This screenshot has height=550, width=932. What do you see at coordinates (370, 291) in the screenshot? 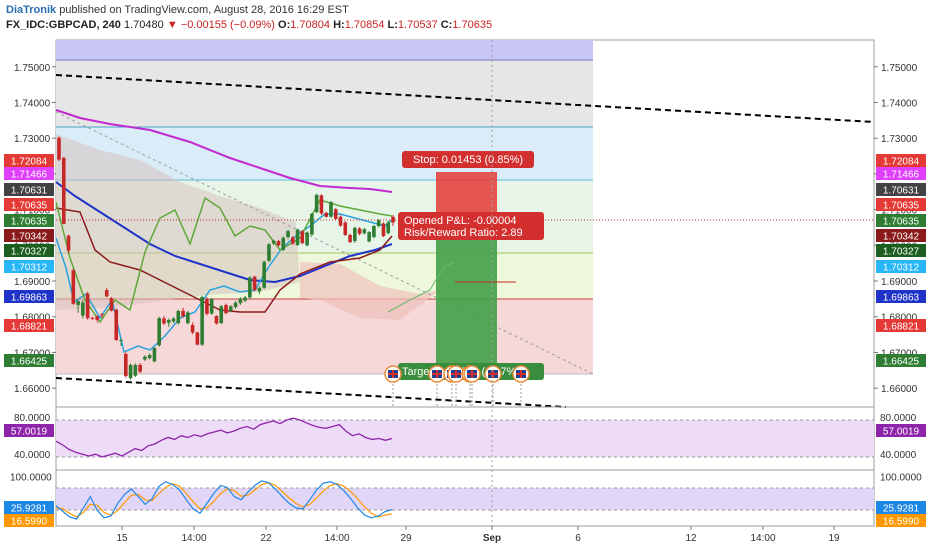
I see `ichimoku-cloud-right` at bounding box center [370, 291].